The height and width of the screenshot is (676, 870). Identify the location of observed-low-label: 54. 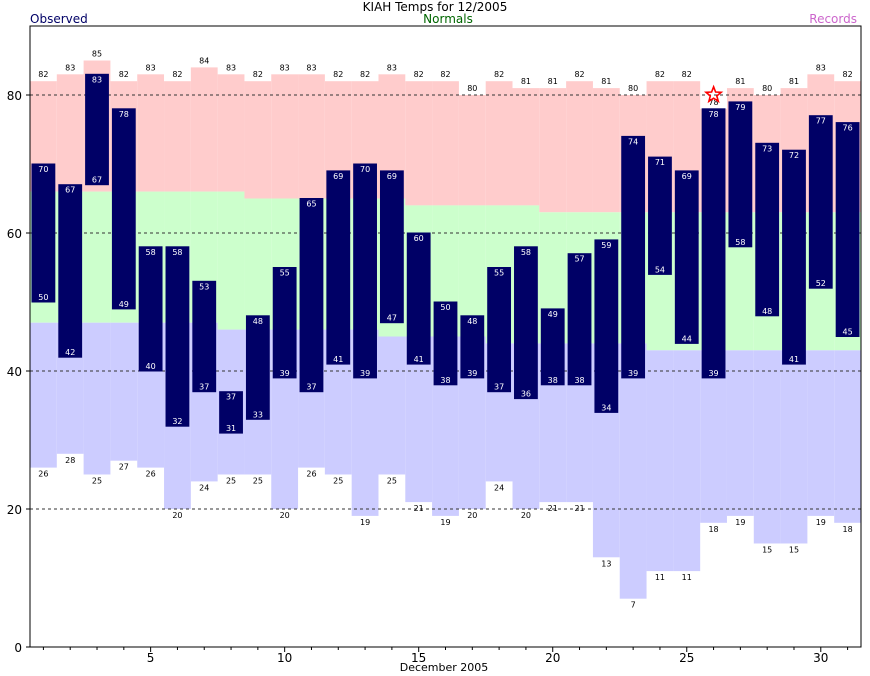
(660, 269).